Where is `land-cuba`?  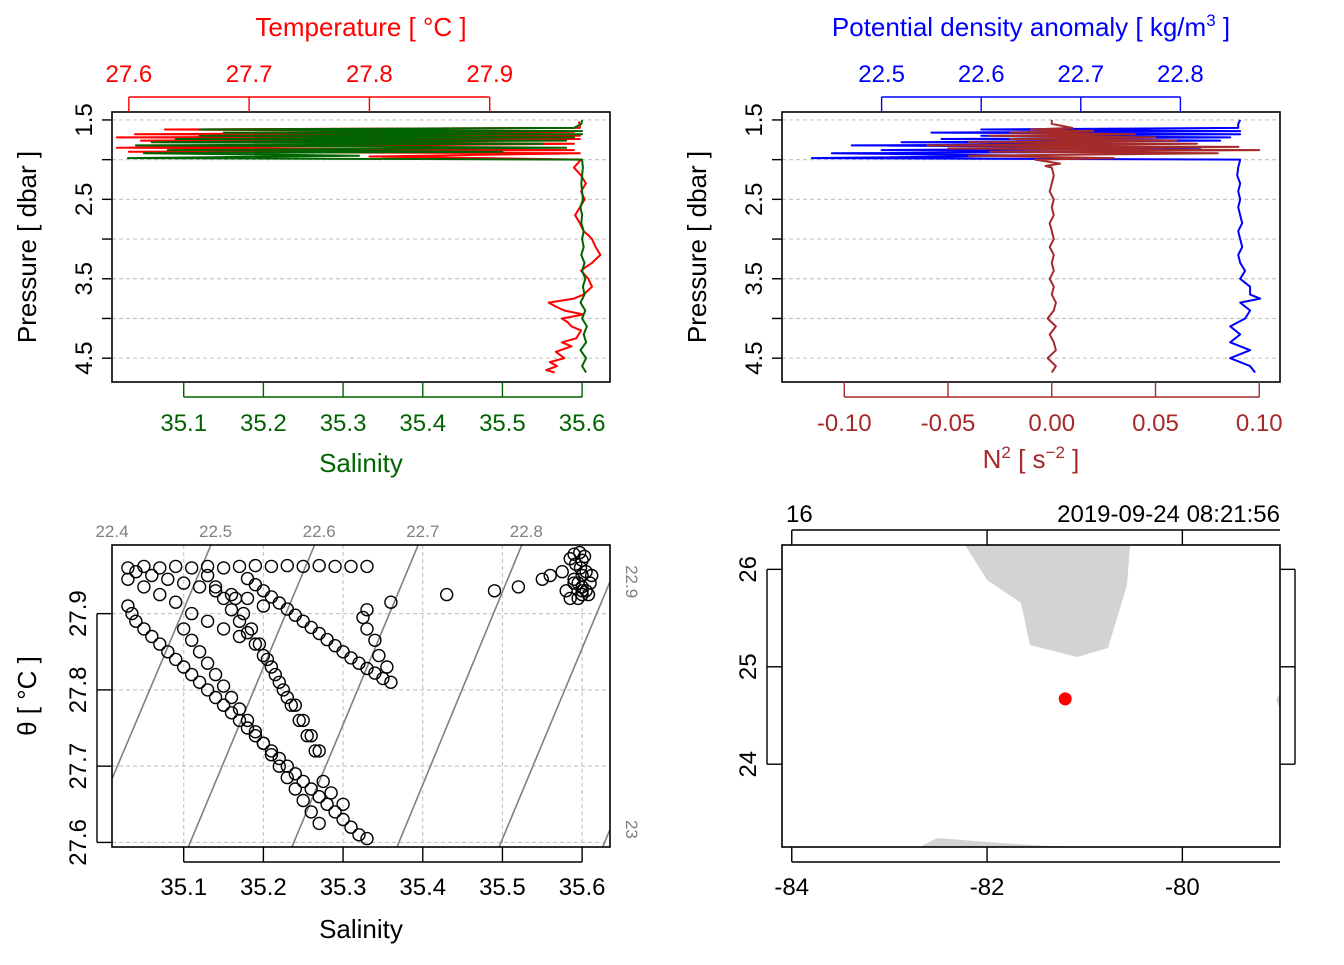 land-cuba is located at coordinates (1002, 842).